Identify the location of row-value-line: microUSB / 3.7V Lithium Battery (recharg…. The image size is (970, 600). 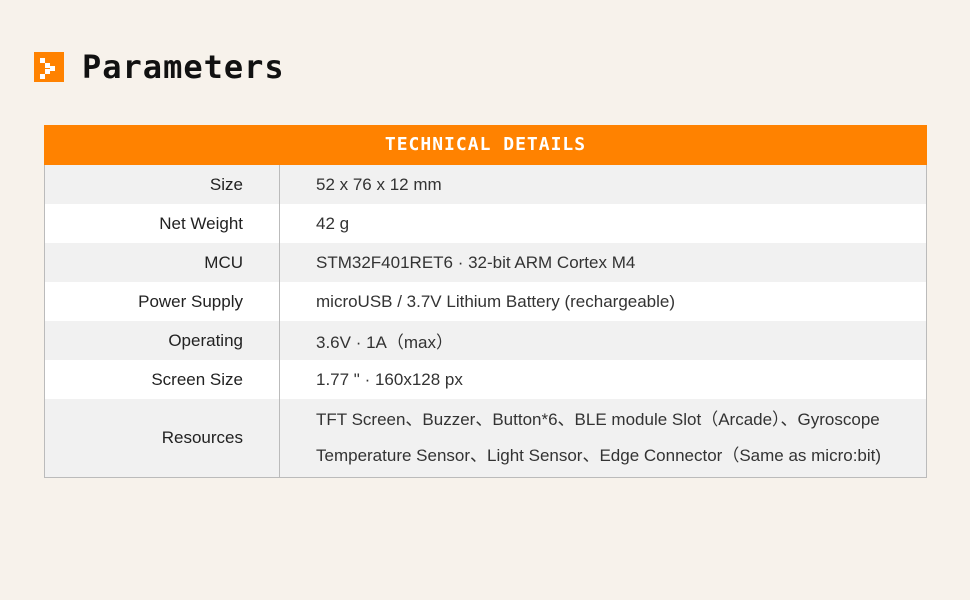
(496, 301).